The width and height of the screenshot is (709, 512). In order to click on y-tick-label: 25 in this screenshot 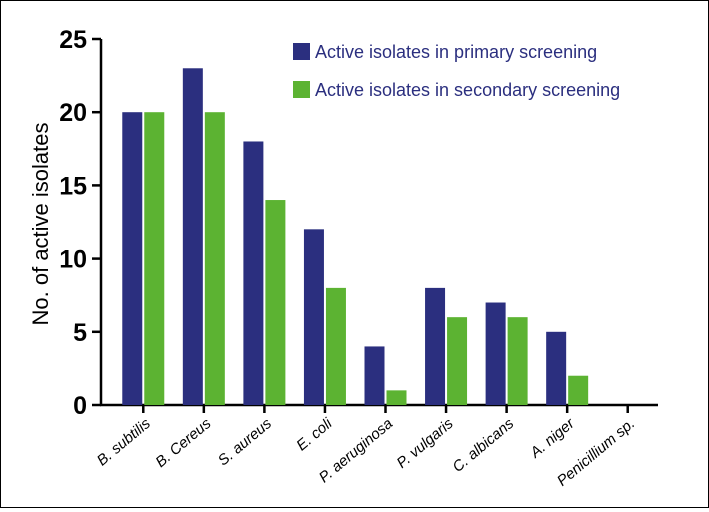, I will do `click(73, 40)`.